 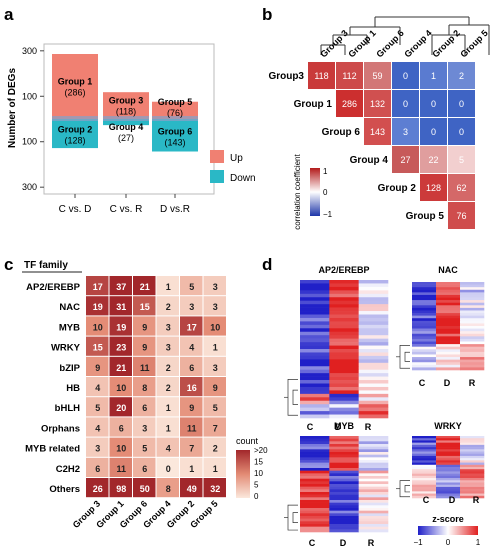 I want to click on correlation-cell-value: 286, so click(x=349, y=104).